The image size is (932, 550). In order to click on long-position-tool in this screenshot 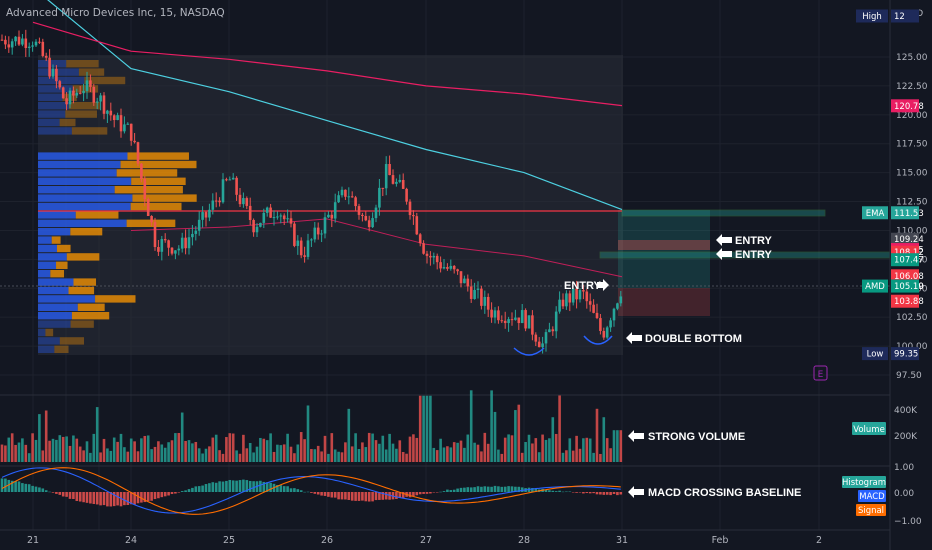, I will do `click(664, 263)`.